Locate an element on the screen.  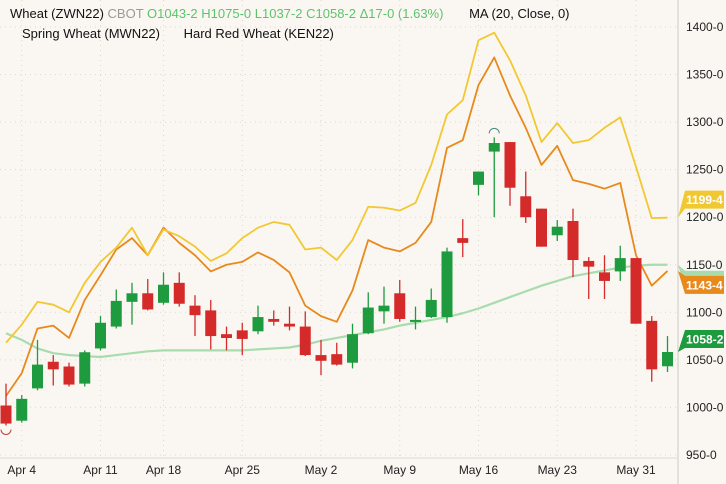
x-tick-label: May 9 is located at coordinates (399, 470).